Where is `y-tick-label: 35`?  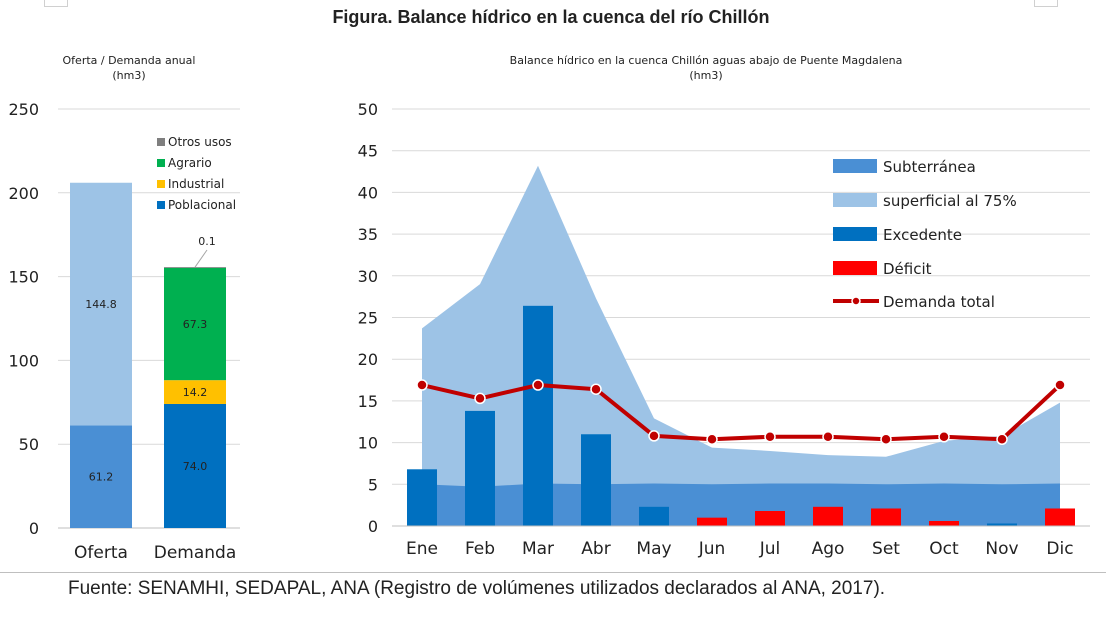 y-tick-label: 35 is located at coordinates (368, 234).